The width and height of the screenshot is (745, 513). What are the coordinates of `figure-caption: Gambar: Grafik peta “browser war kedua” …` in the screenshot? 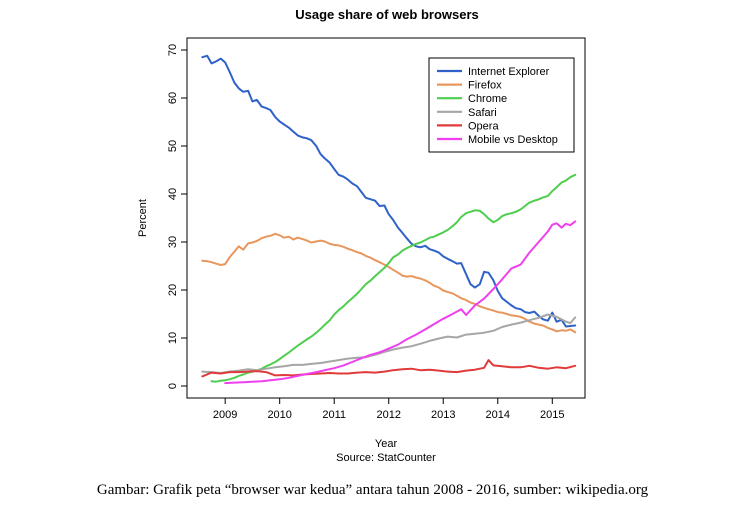 It's located at (372, 490).